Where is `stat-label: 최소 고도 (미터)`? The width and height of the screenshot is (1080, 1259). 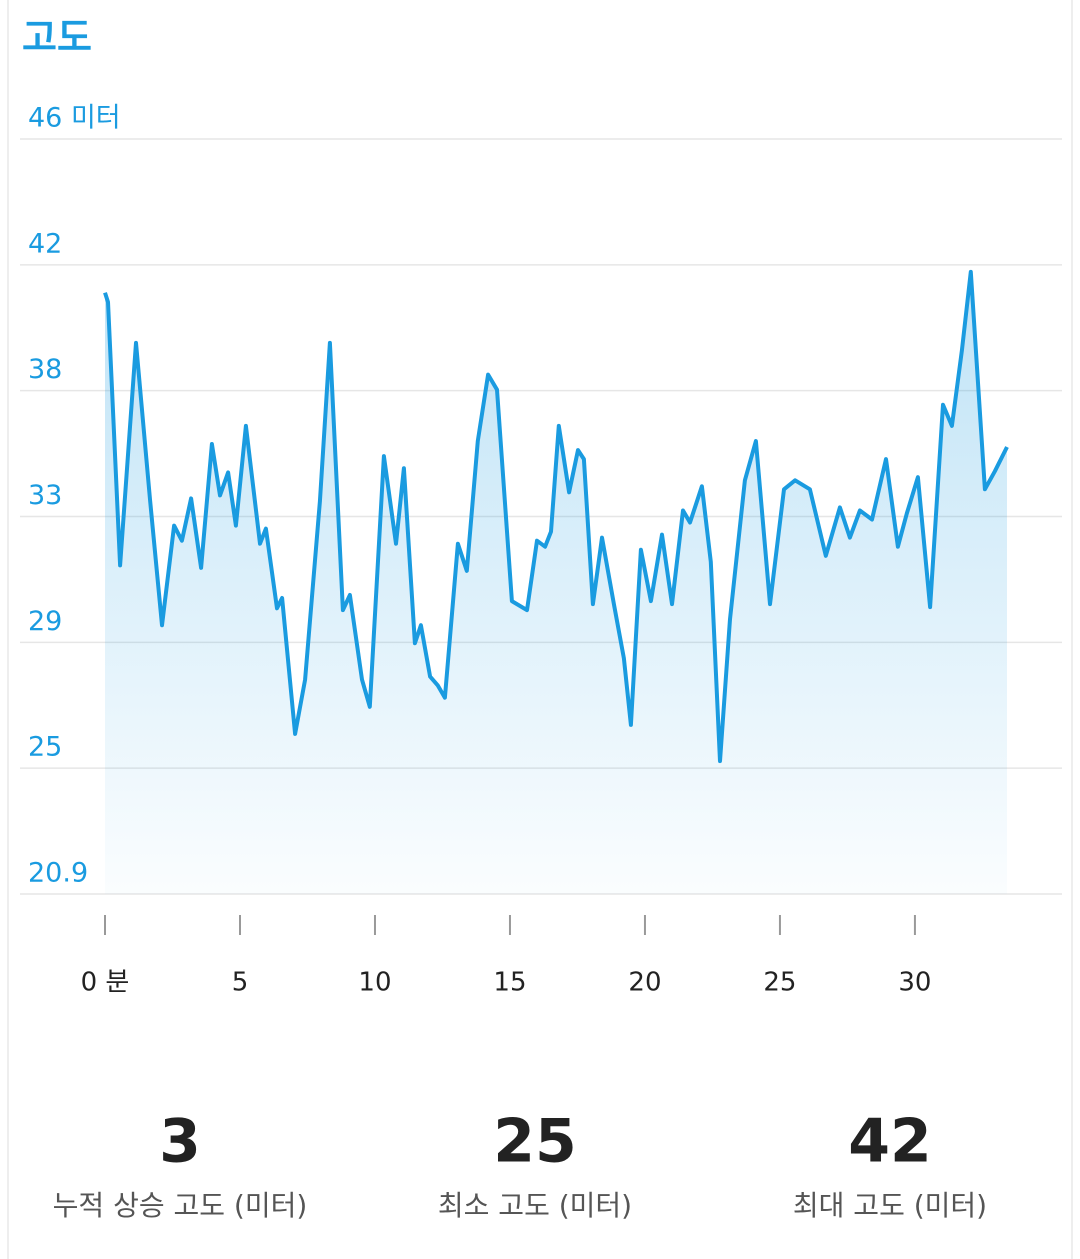 stat-label: 최소 고도 (미터) is located at coordinates (535, 1205).